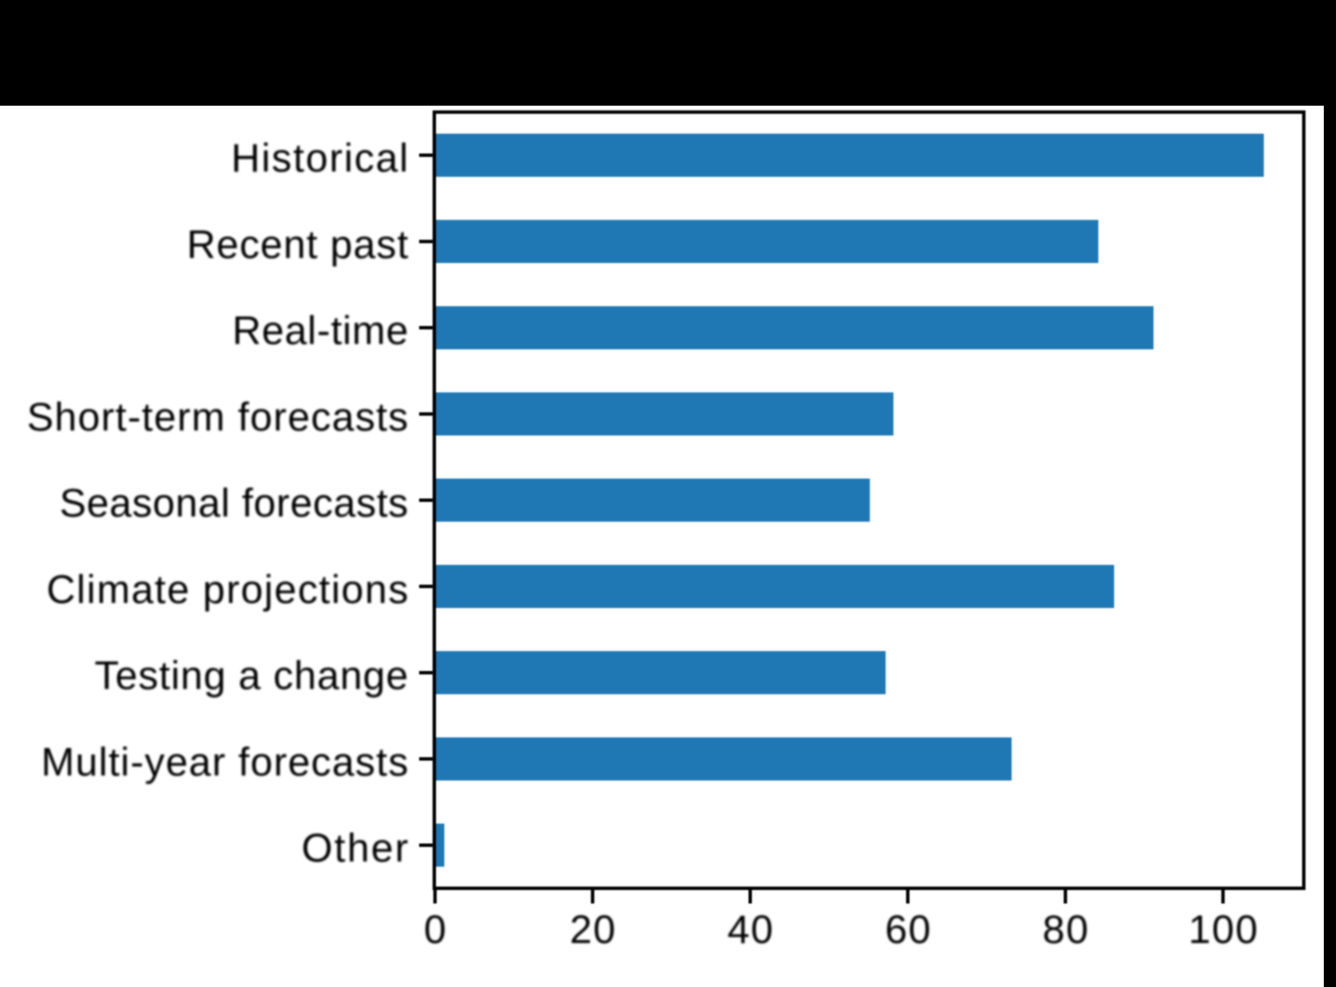  I want to click on svg-text: 80, so click(1066, 930).